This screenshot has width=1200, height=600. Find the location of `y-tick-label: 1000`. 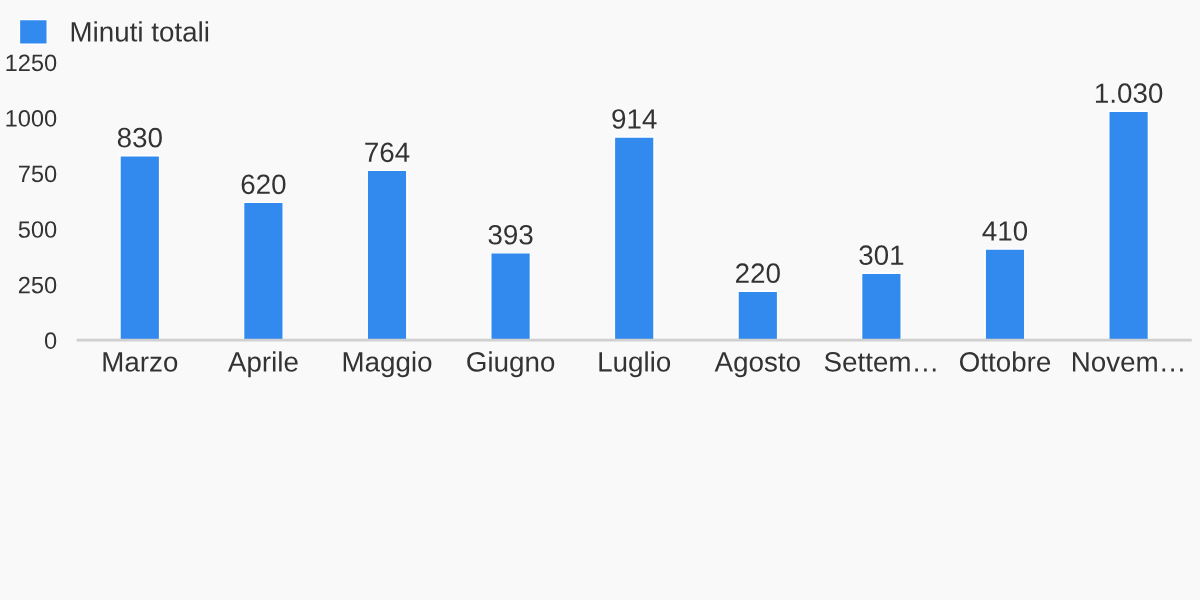

y-tick-label: 1000 is located at coordinates (31, 118).